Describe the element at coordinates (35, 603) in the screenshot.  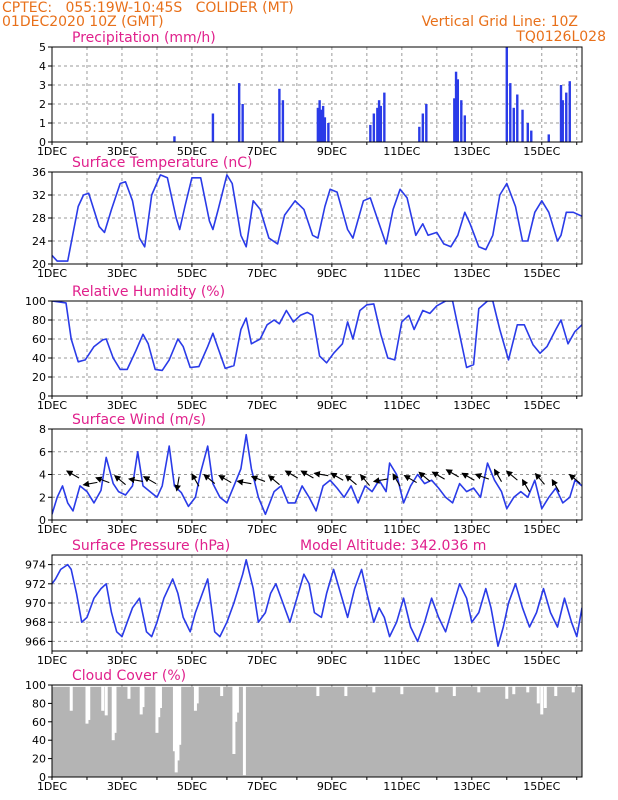
I see `y-tick-label: 970` at that location.